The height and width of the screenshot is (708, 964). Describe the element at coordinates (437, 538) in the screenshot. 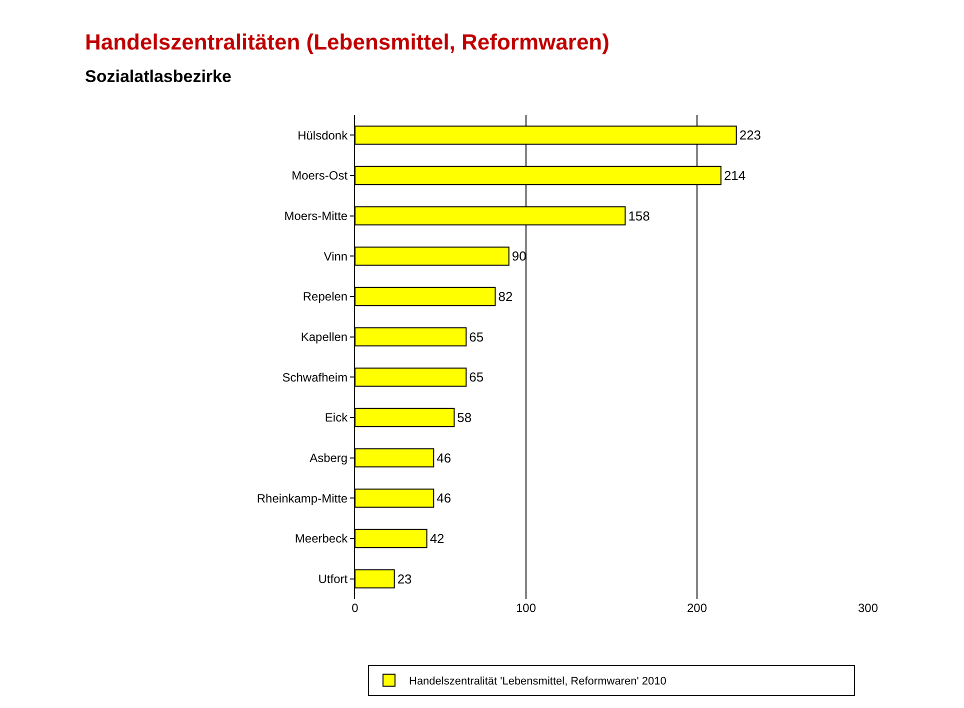

I see `data-label: 42` at that location.